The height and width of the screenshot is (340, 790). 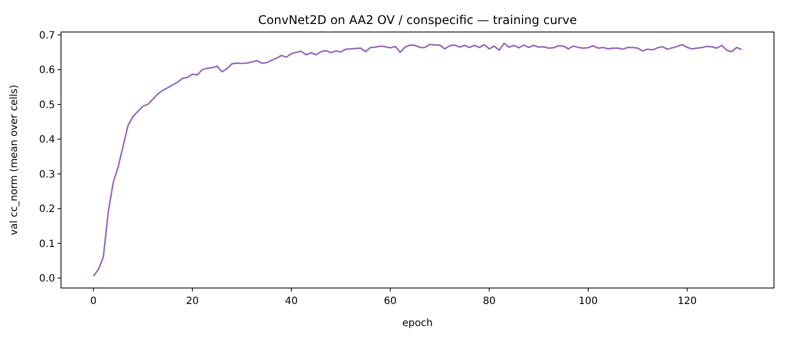 I want to click on y-tick-label: 0.2, so click(x=47, y=210).